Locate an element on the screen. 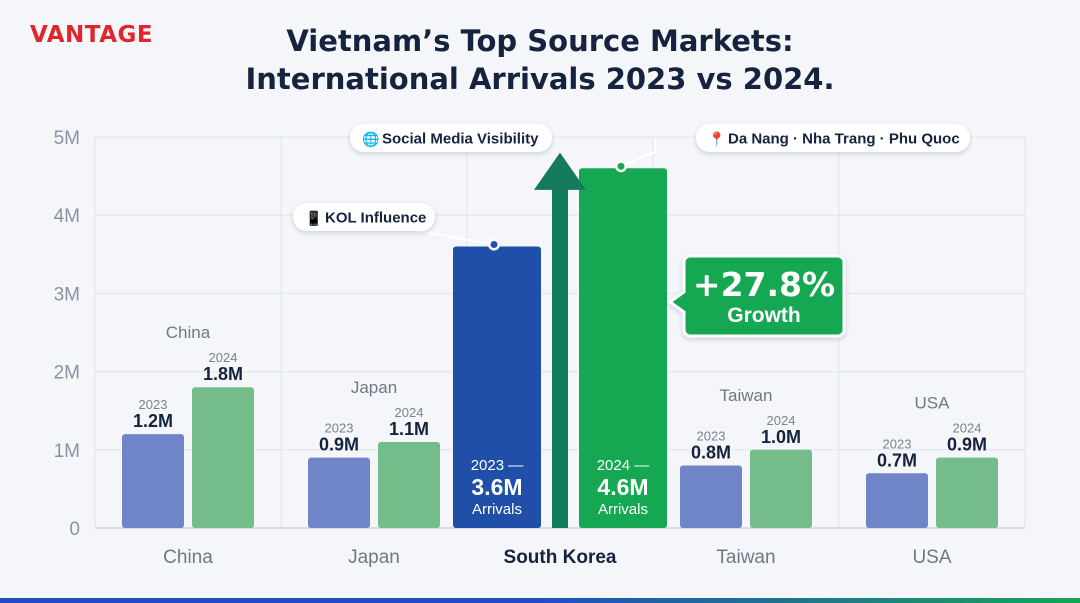  bar-2023-usa is located at coordinates (897, 500).